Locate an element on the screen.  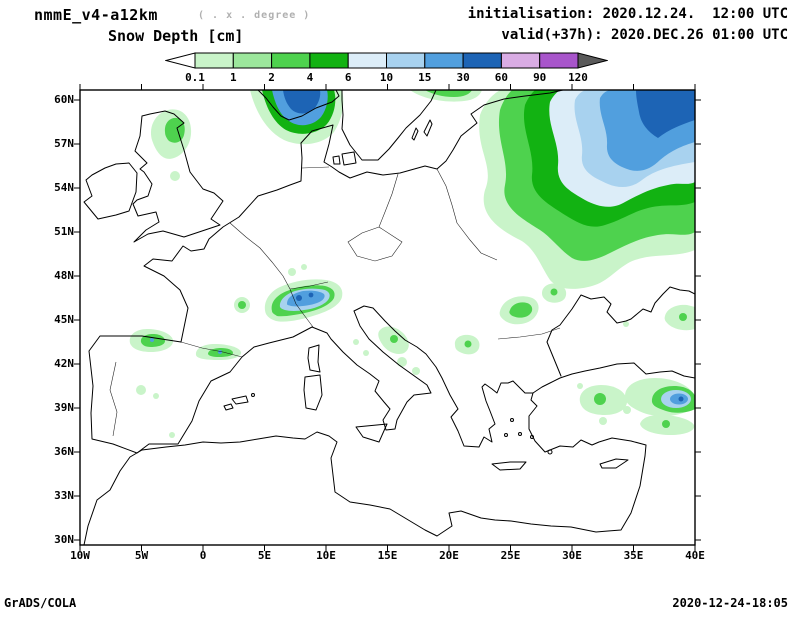
lat-label: 39N is located at coordinates (64, 407).